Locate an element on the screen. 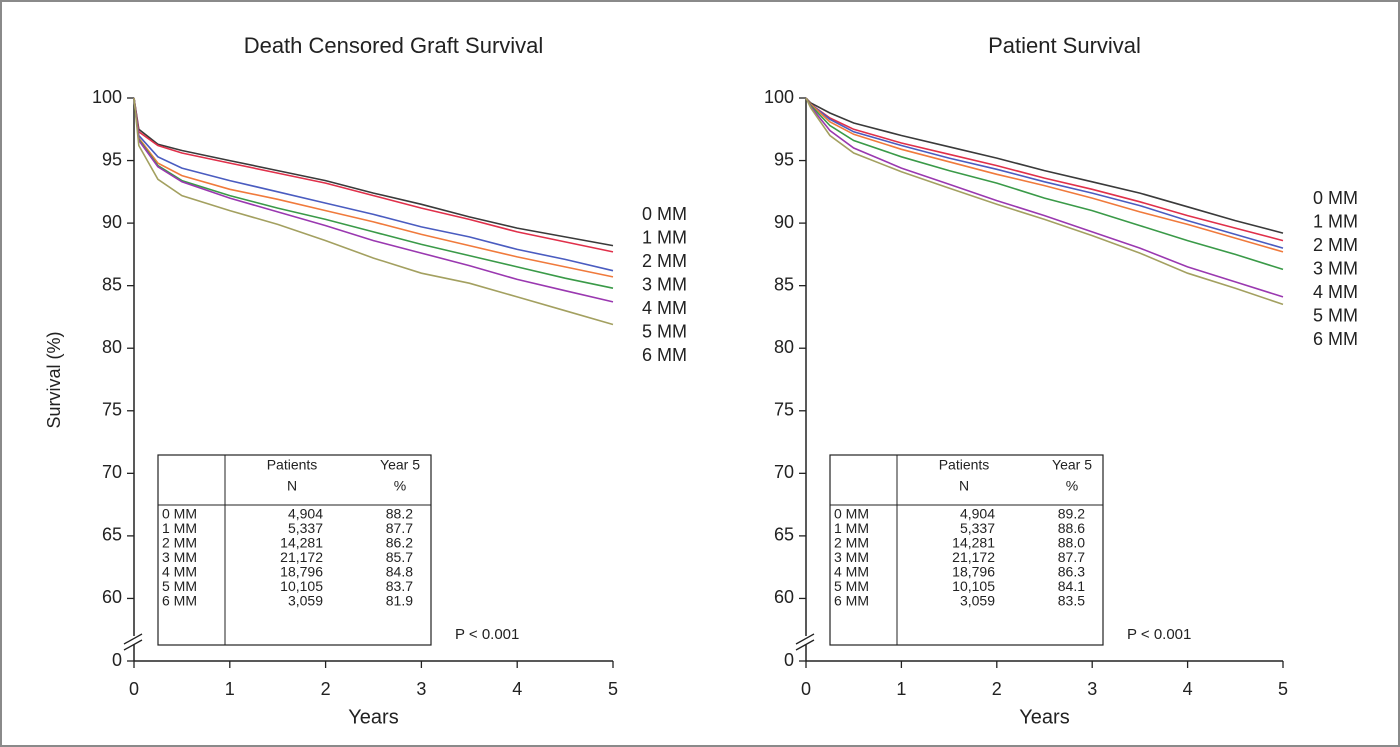 This screenshot has height=747, width=1400. table-cell: 84.8 is located at coordinates (399, 572).